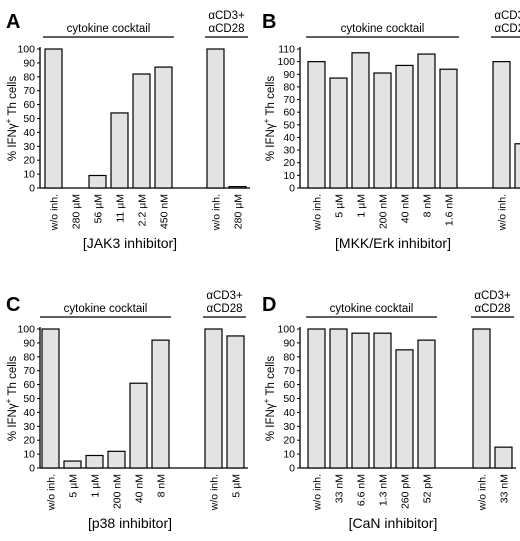  I want to click on x-tick-label: 8 nM, so click(428, 205).